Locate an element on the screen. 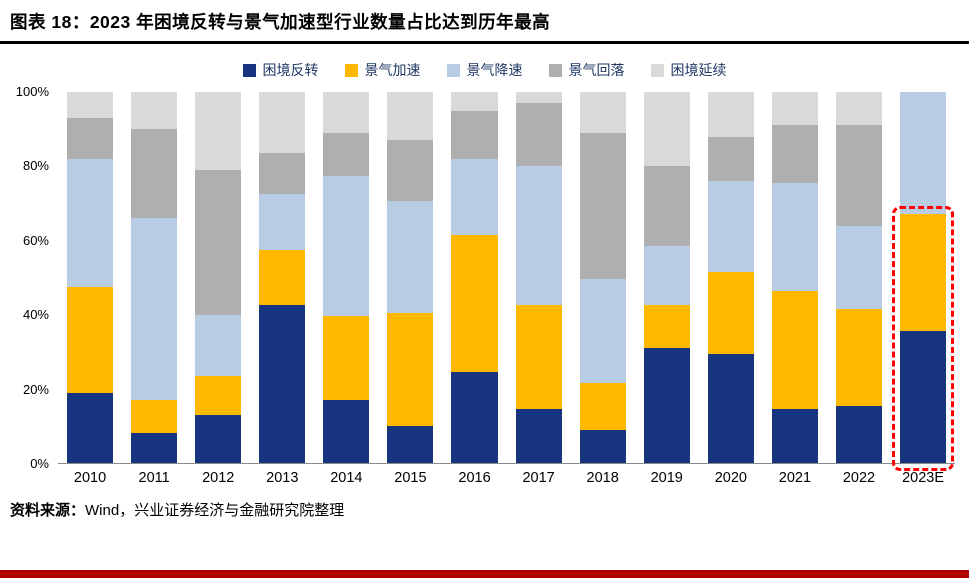 The width and height of the screenshot is (969, 578). y-axis: 0% 20% 40% 60% 80% 100% is located at coordinates (33, 278).